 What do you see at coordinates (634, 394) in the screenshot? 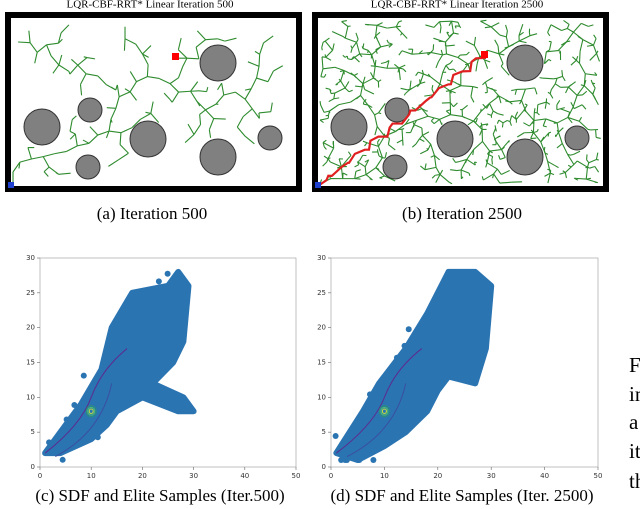
I see `side-text: in` at bounding box center [634, 394].